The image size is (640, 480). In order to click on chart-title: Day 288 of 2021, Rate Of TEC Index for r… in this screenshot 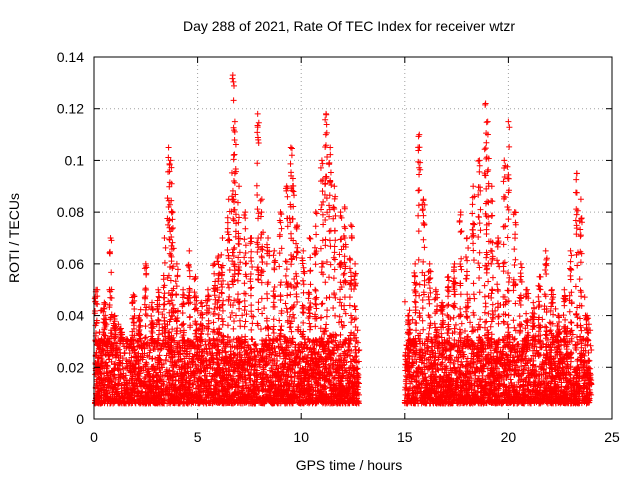, I will do `click(349, 26)`.